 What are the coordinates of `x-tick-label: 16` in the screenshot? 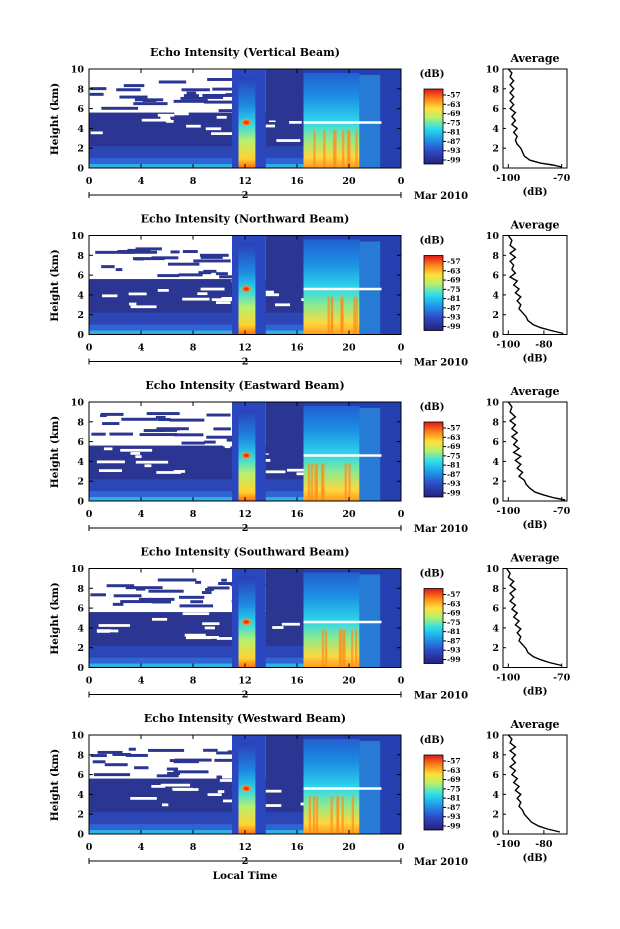 It's located at (297, 181).